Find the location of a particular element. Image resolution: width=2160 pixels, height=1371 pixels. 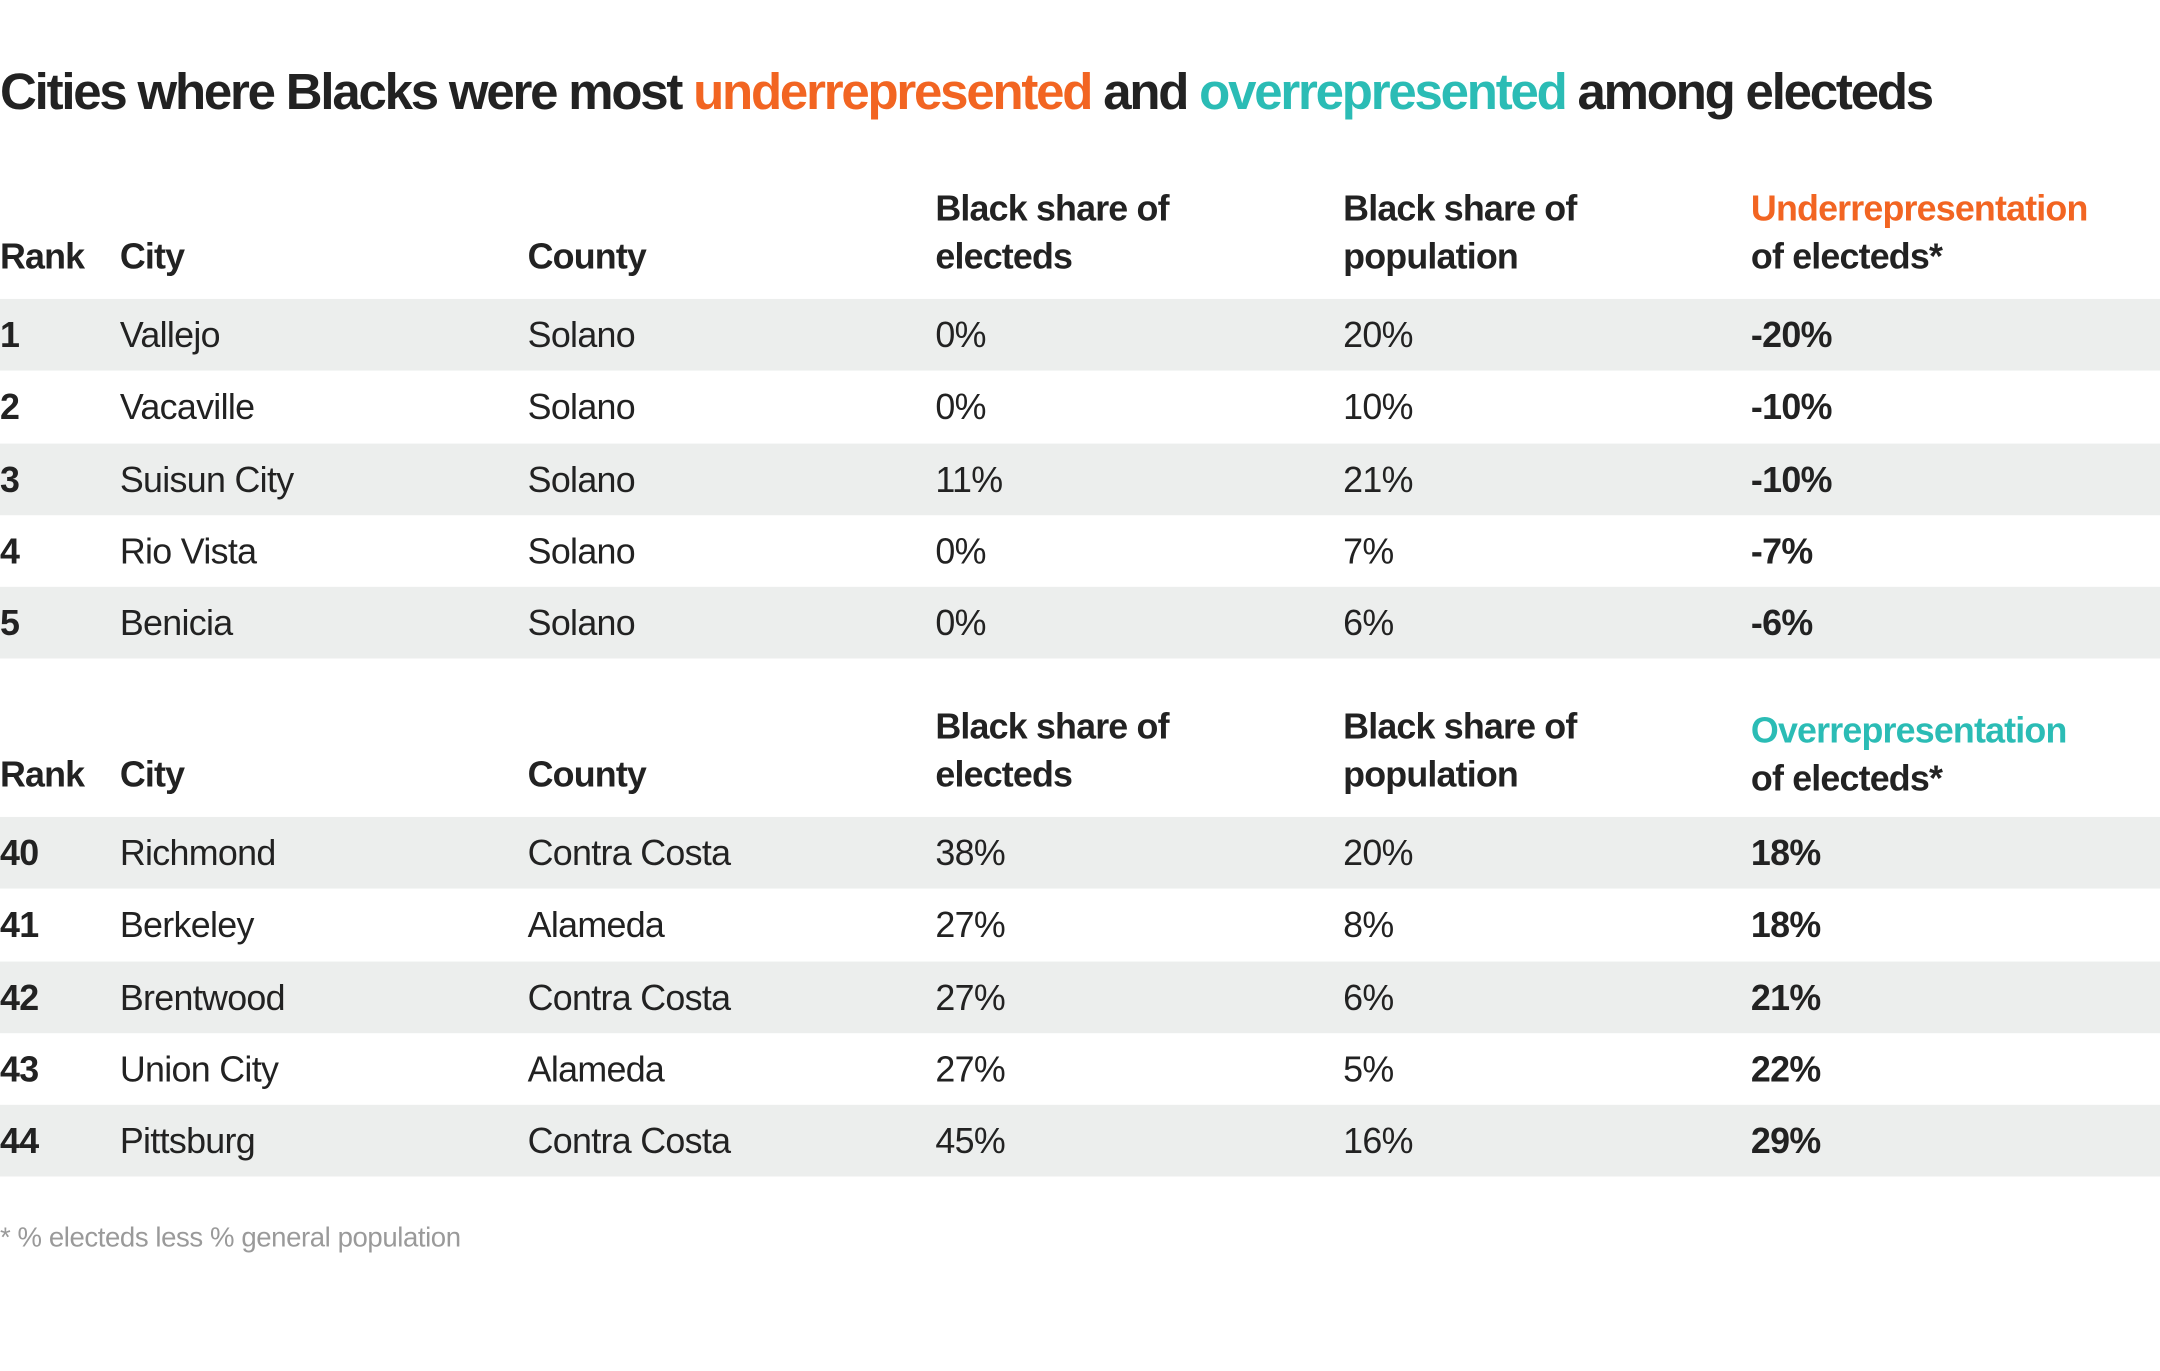

cell-representation-gap: -6% is located at coordinates (1781, 623).